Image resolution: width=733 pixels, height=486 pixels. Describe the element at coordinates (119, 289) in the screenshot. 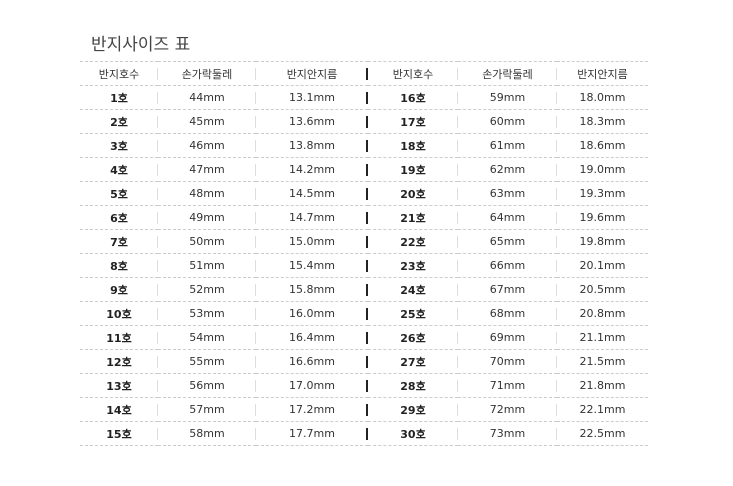

I see `table-cell: 9호` at that location.